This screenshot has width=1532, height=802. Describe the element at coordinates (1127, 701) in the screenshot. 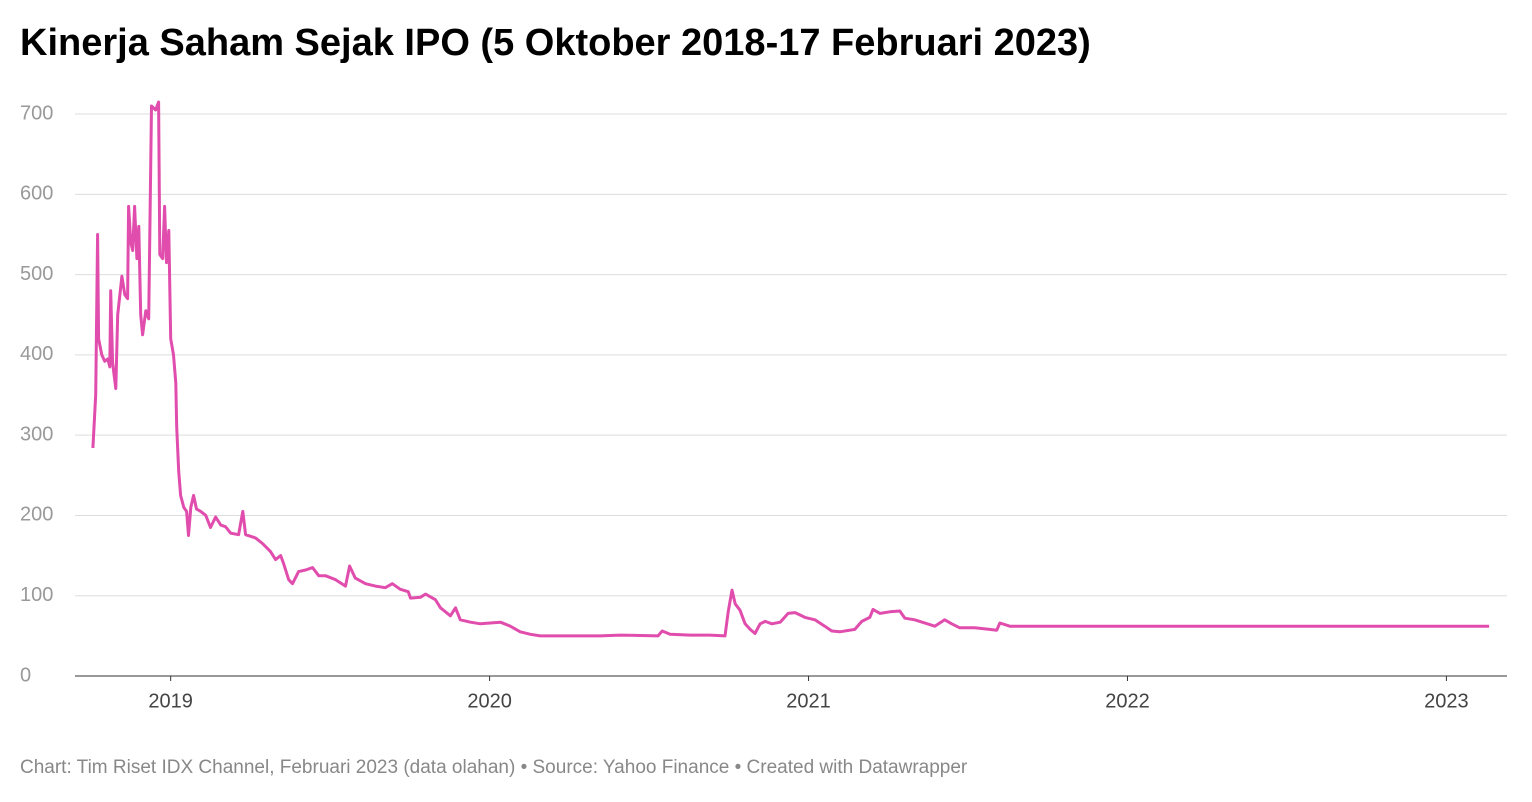

I see `x-tick-label: 2022` at that location.